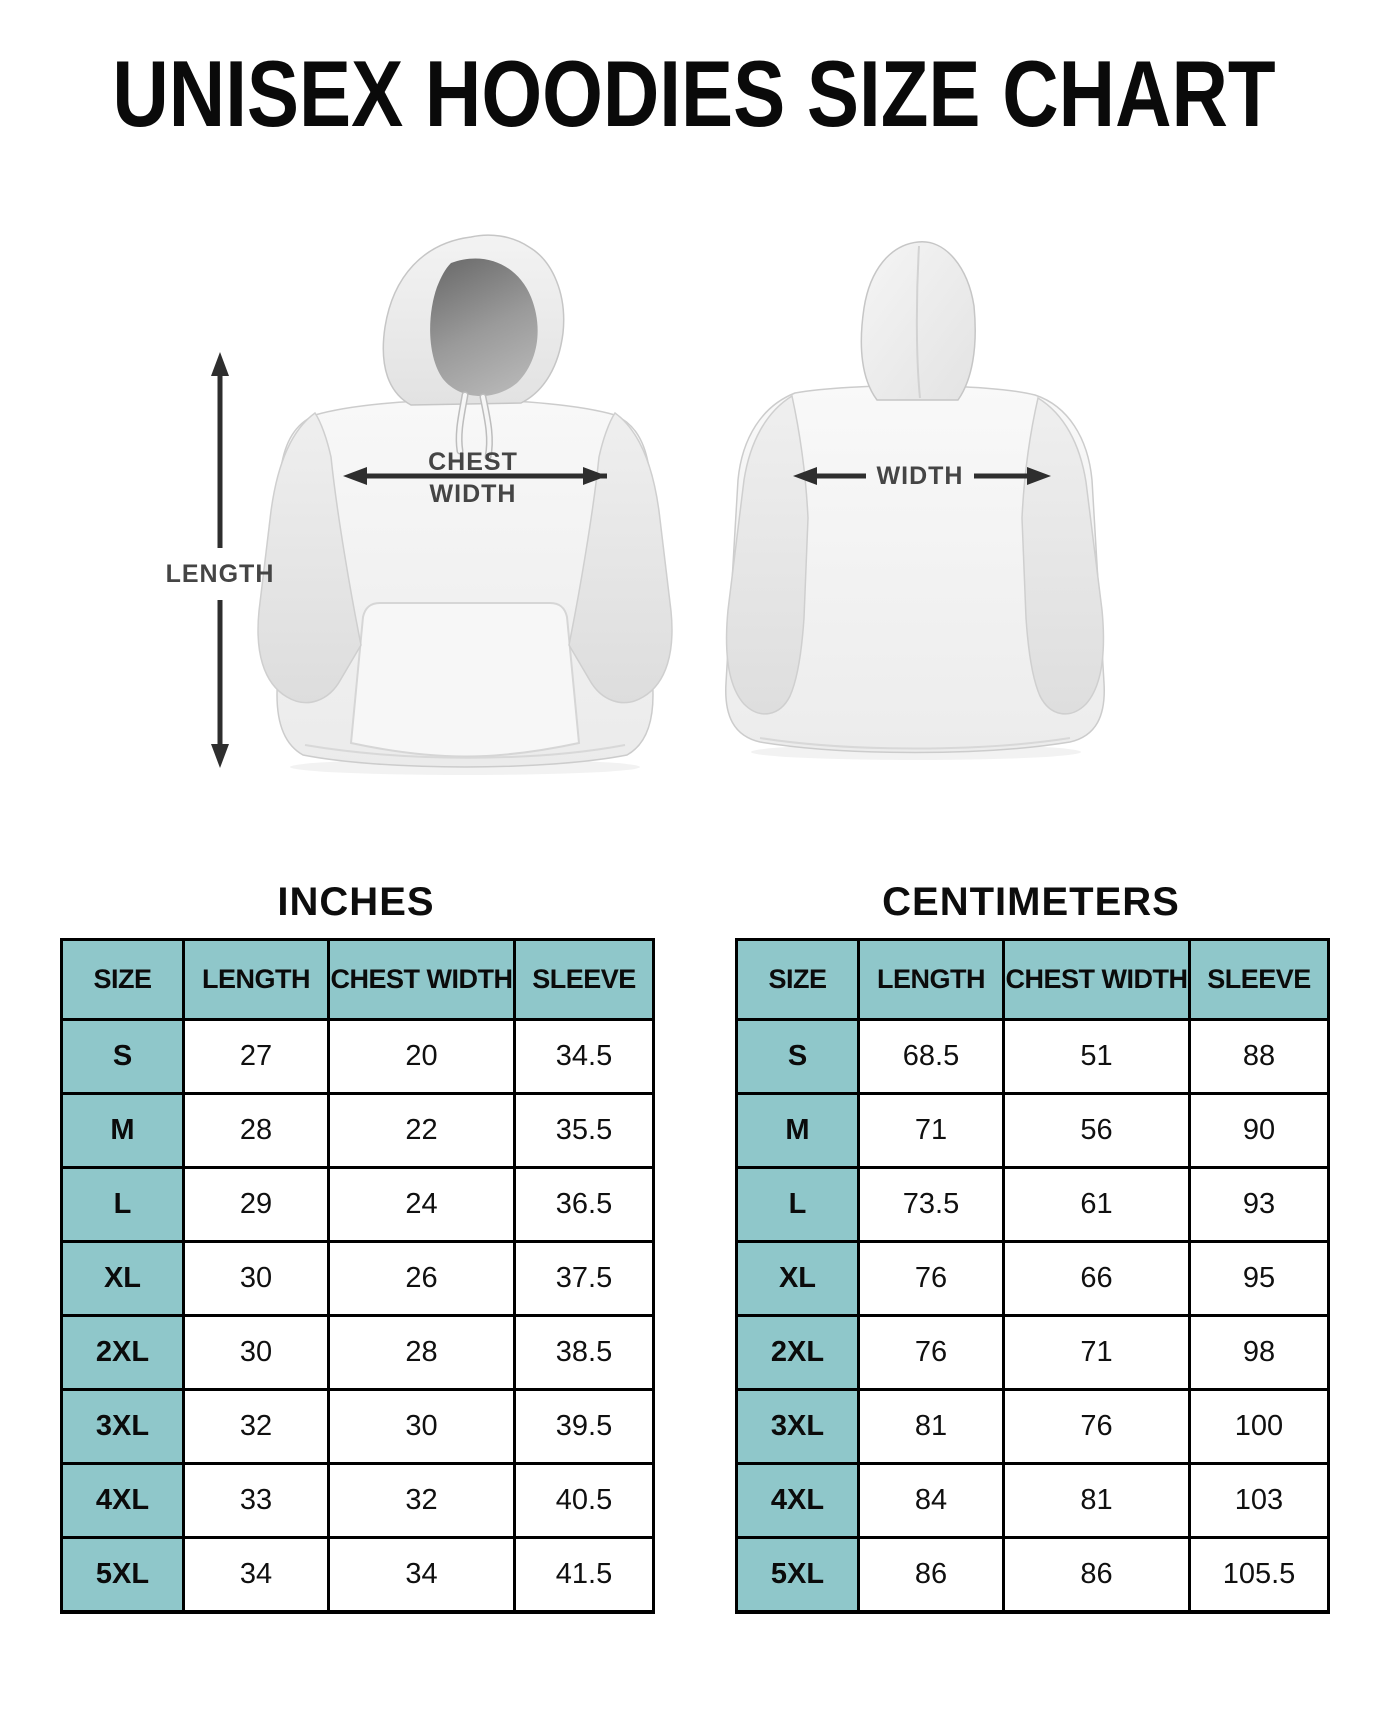 The height and width of the screenshot is (1711, 1388). Describe the element at coordinates (465, 504) in the screenshot. I see `hoodie-front-image` at that location.